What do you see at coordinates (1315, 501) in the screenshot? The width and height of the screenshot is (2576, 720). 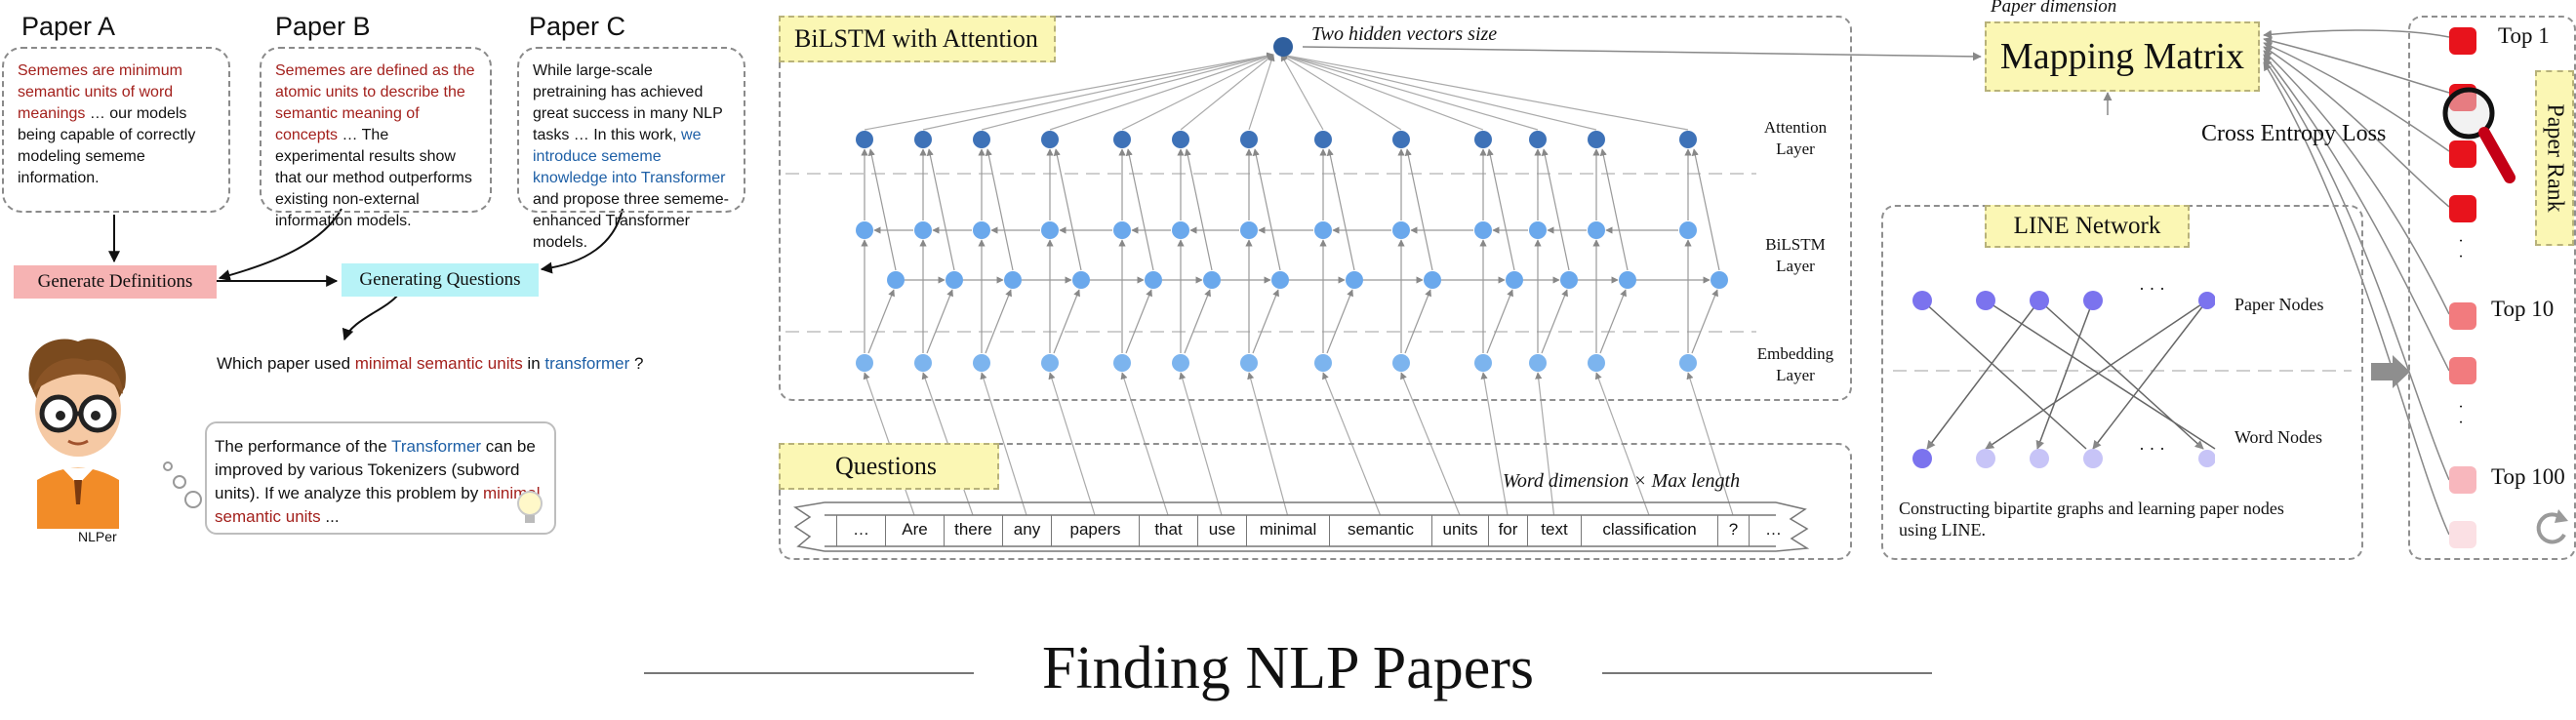 I see `questions-panel` at bounding box center [1315, 501].